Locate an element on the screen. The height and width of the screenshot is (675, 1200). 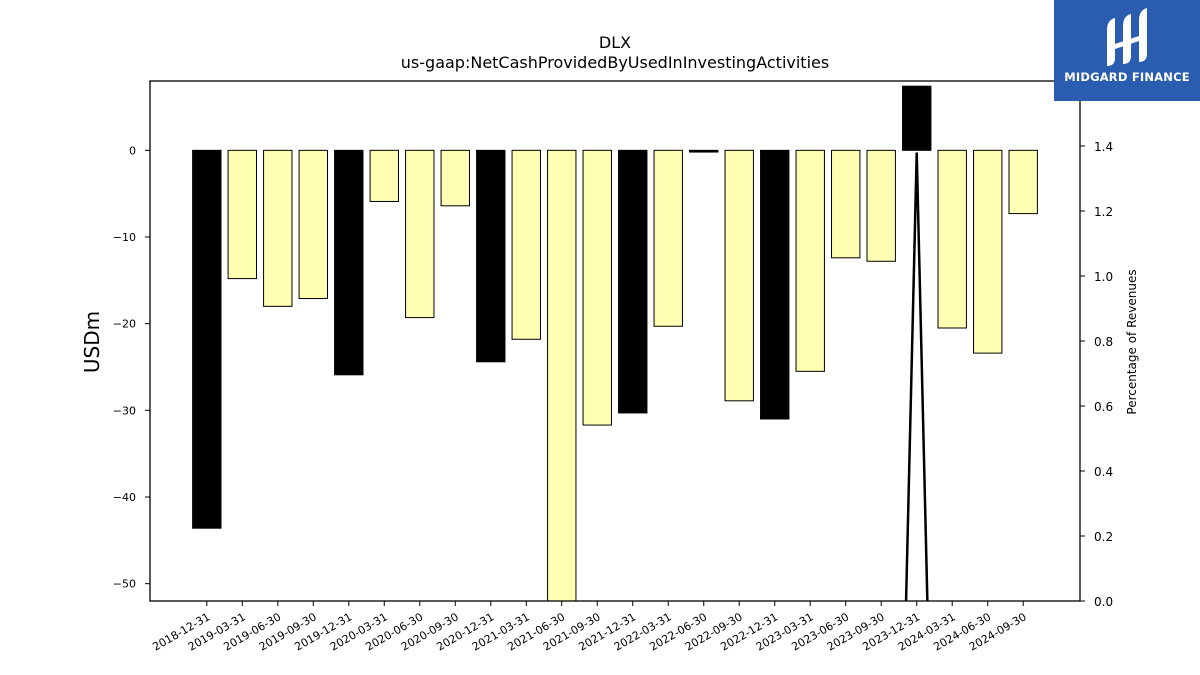
brand-logo: MIDGARD FINANCE is located at coordinates (1127, 50).